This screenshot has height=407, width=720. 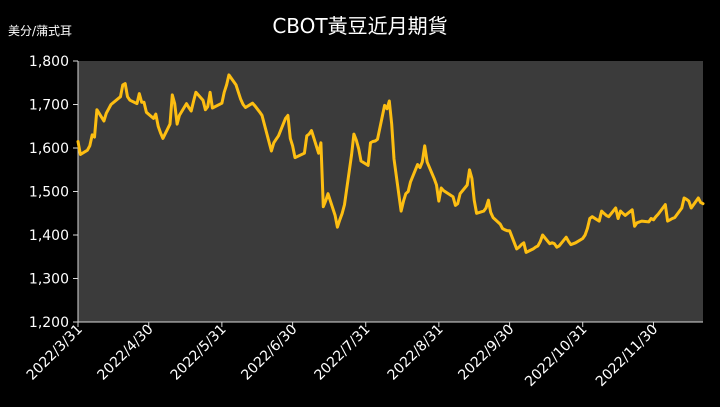 What do you see at coordinates (269, 353) in the screenshot?
I see `x-tick-label: 2022/6/30` at bounding box center [269, 353].